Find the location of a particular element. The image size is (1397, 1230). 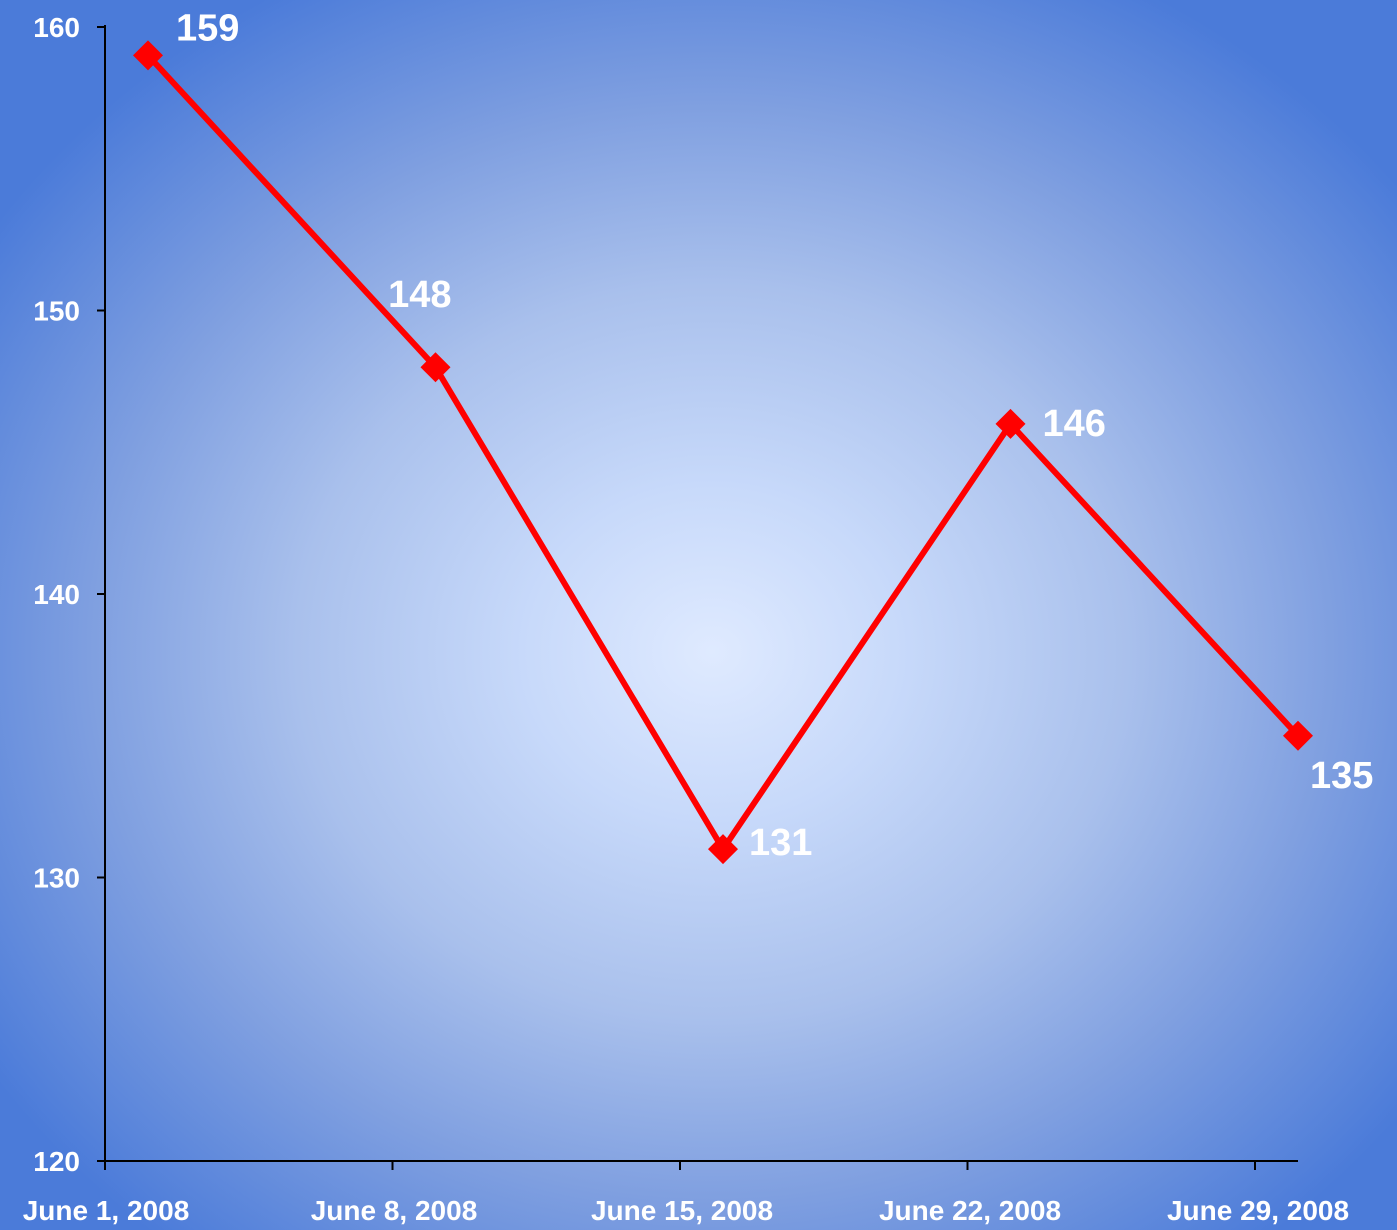

y-axis: 120 130 140 150 160 is located at coordinates (69, 594).